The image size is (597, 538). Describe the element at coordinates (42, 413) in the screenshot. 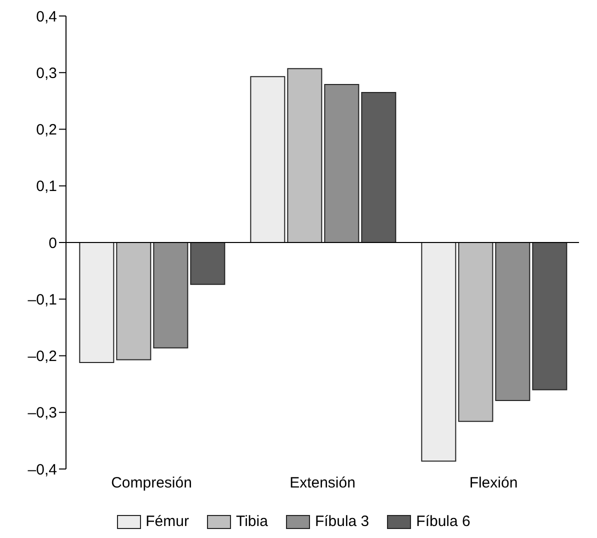

I see `y-tick-label: –0,3` at that location.